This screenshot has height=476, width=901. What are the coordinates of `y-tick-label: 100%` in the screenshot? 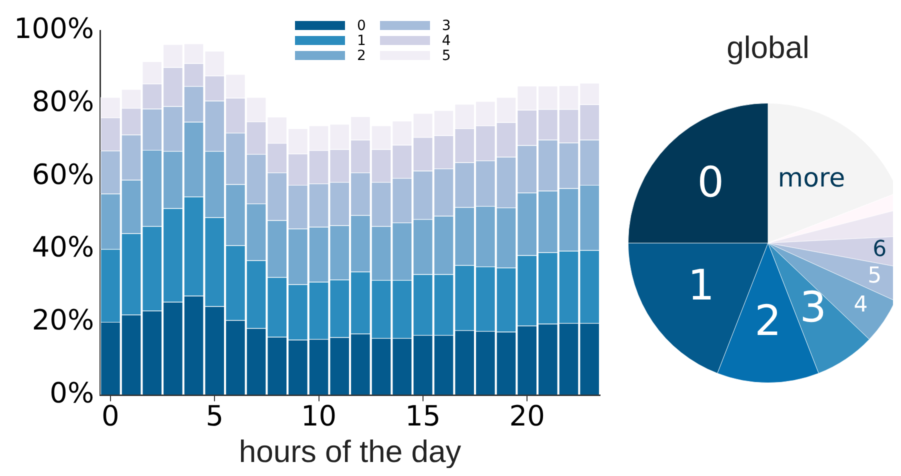 It's located at (54, 29).